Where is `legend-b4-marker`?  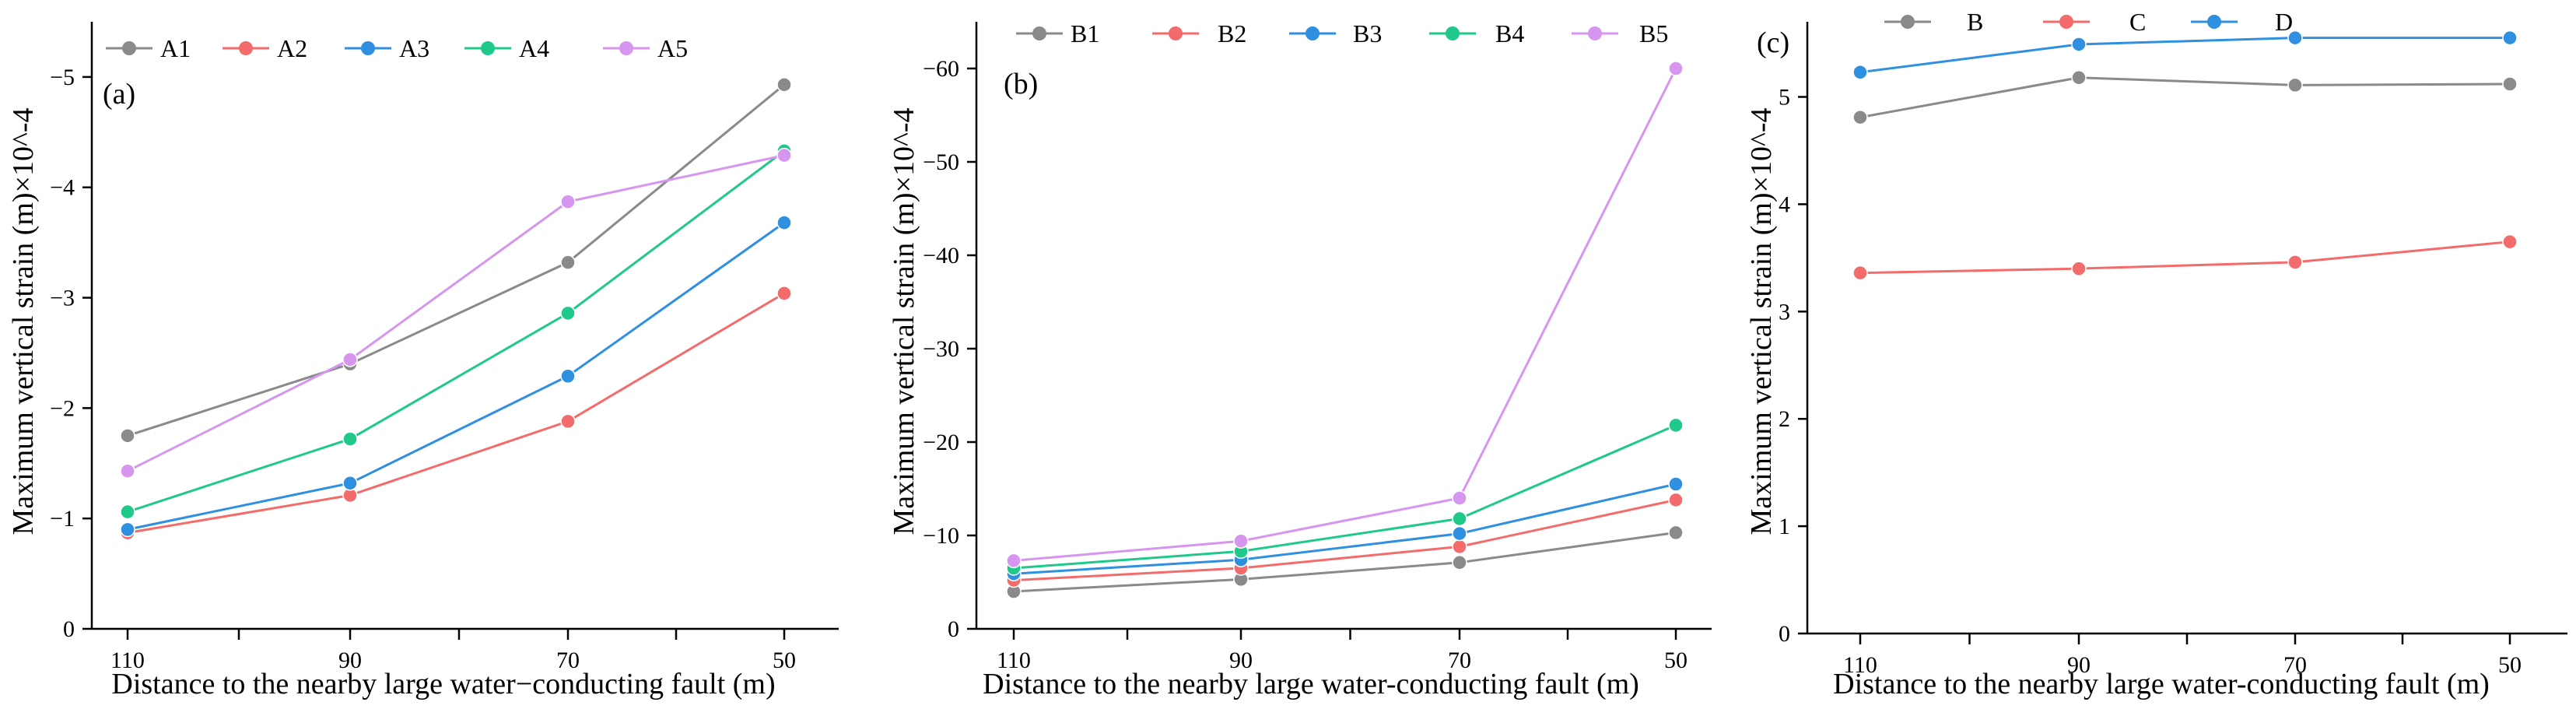 legend-b4-marker is located at coordinates (1453, 33).